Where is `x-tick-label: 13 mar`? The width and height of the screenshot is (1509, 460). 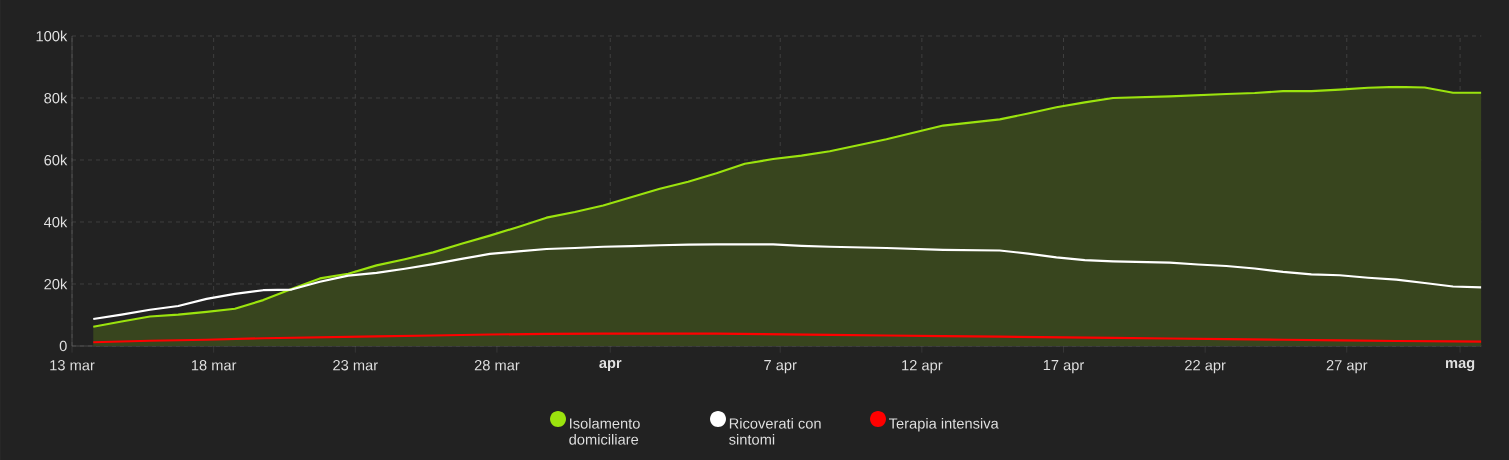 x-tick-label: 13 mar is located at coordinates (72, 365).